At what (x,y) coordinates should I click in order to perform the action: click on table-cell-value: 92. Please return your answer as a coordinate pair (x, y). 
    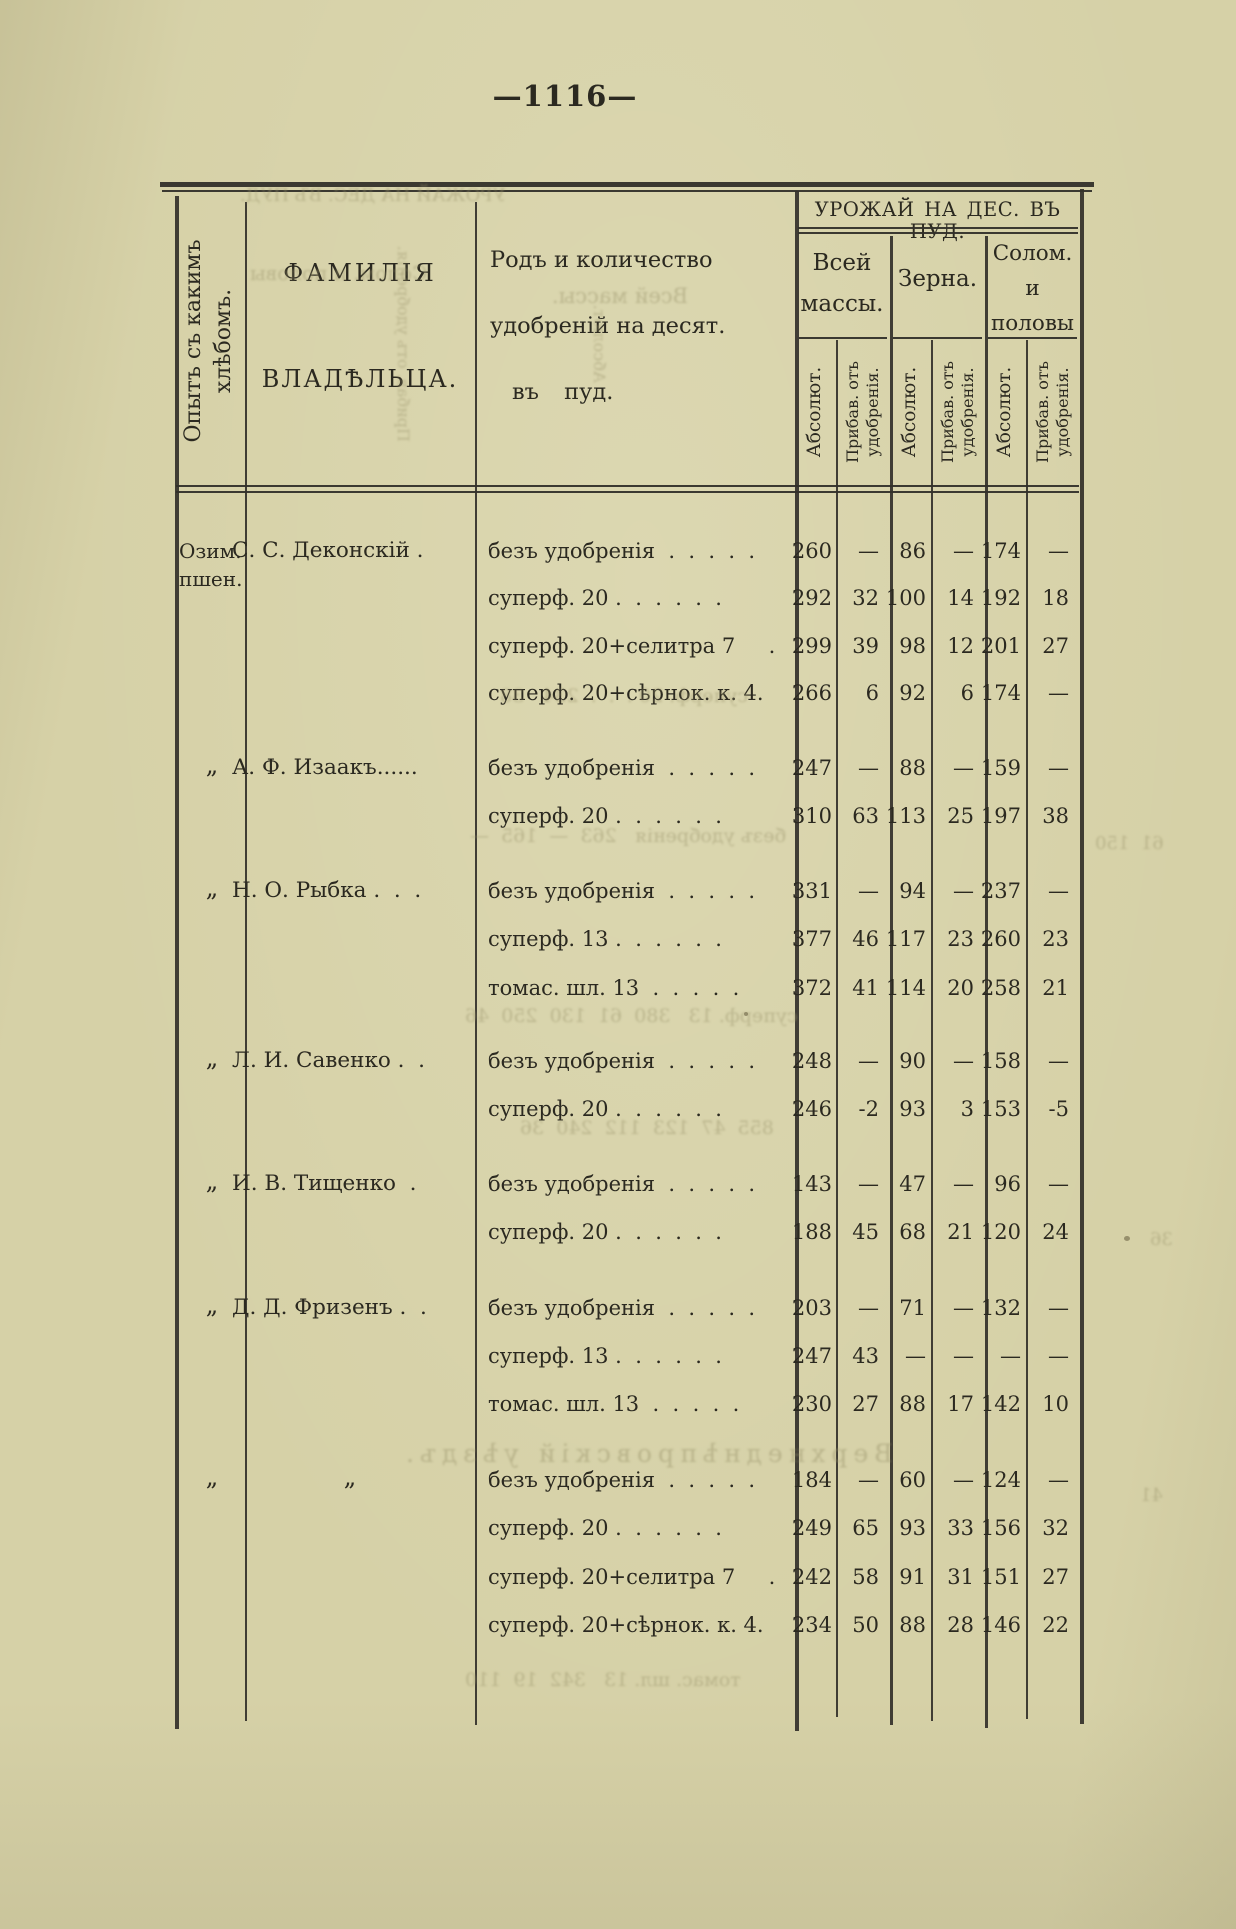
    Looking at the image, I should click on (912, 693).